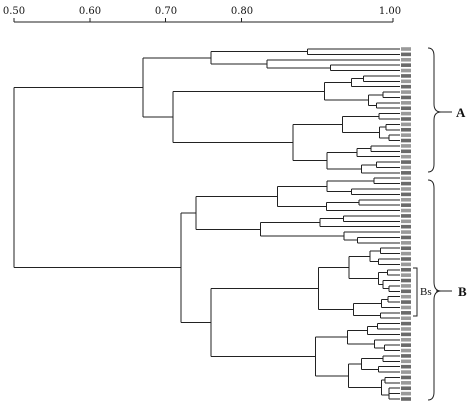 The width and height of the screenshot is (474, 408). I want to click on group-bracket-bs: Bs, so click(429, 292).